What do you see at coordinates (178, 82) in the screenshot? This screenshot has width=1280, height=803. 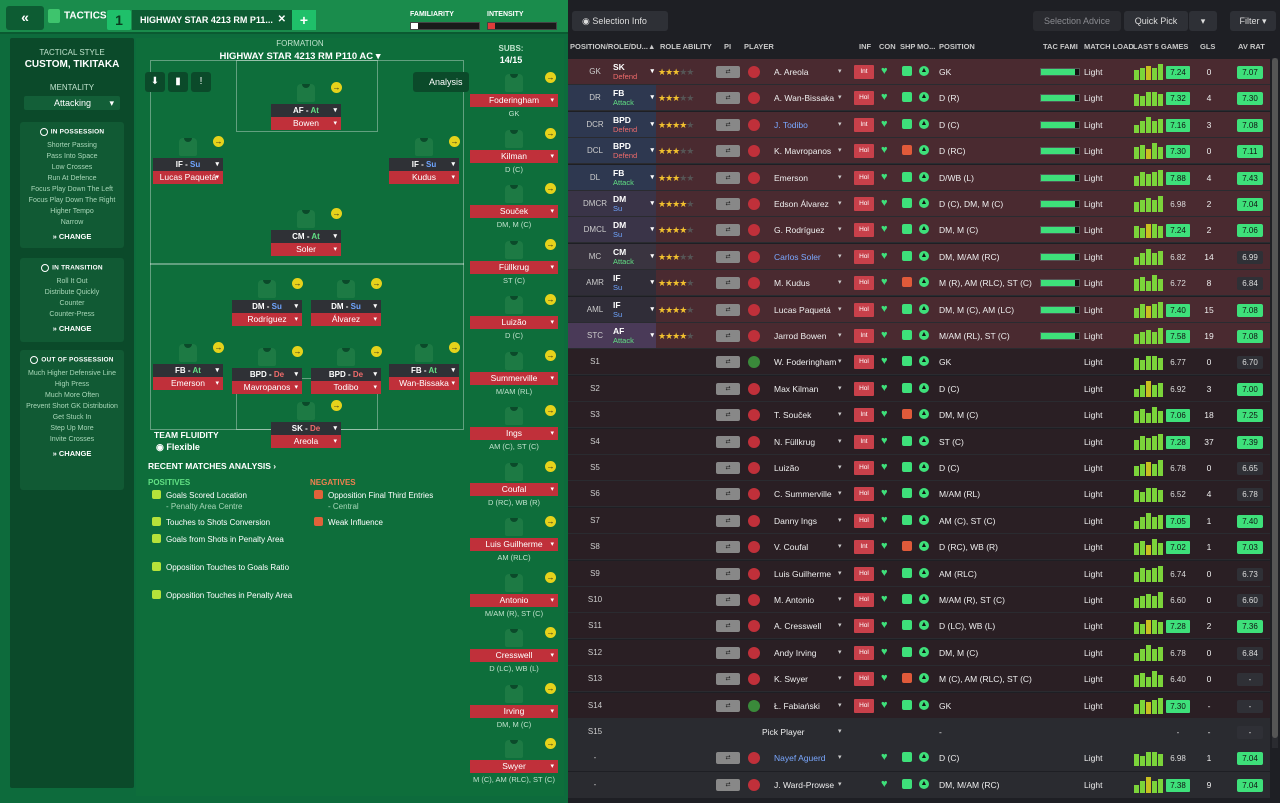 I see `stats-icon: ▮` at bounding box center [178, 82].